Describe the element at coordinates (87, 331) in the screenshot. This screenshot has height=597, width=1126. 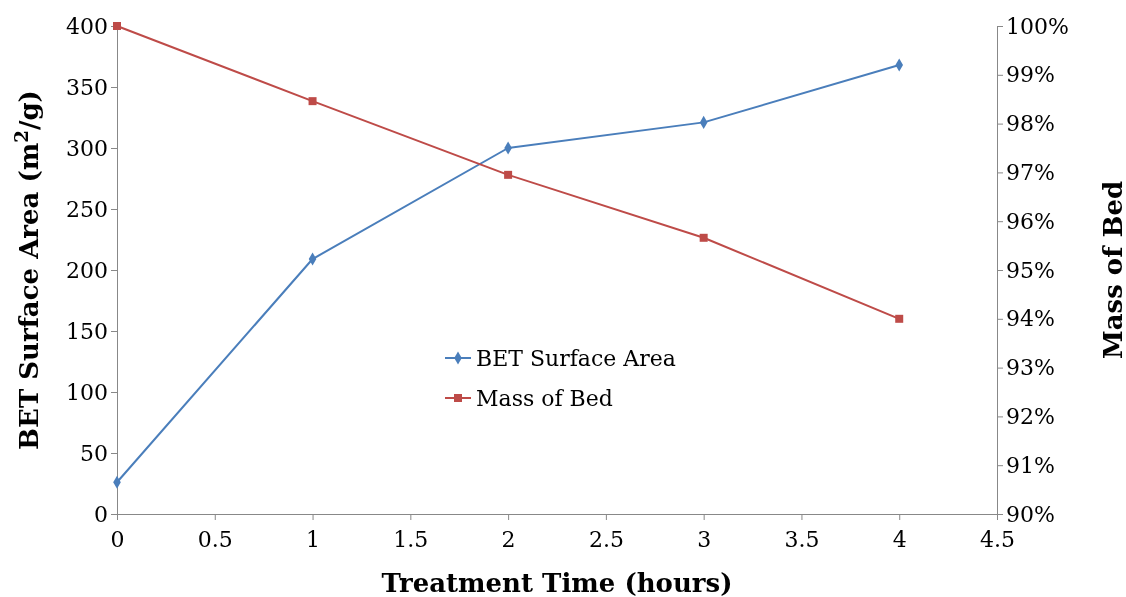
I see `y-tick-label: 150` at that location.